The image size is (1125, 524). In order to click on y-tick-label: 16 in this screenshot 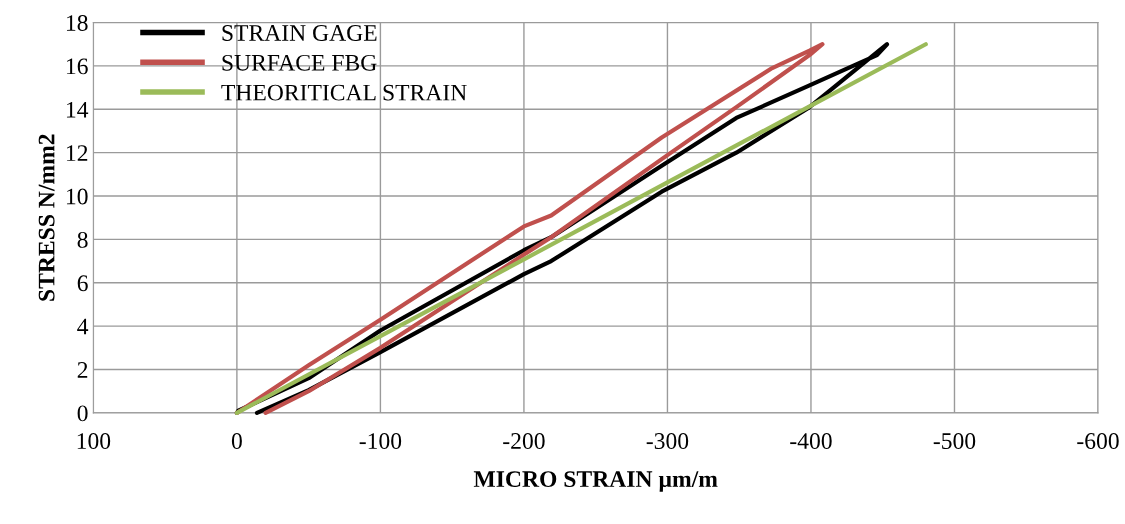, I will do `click(77, 66)`.